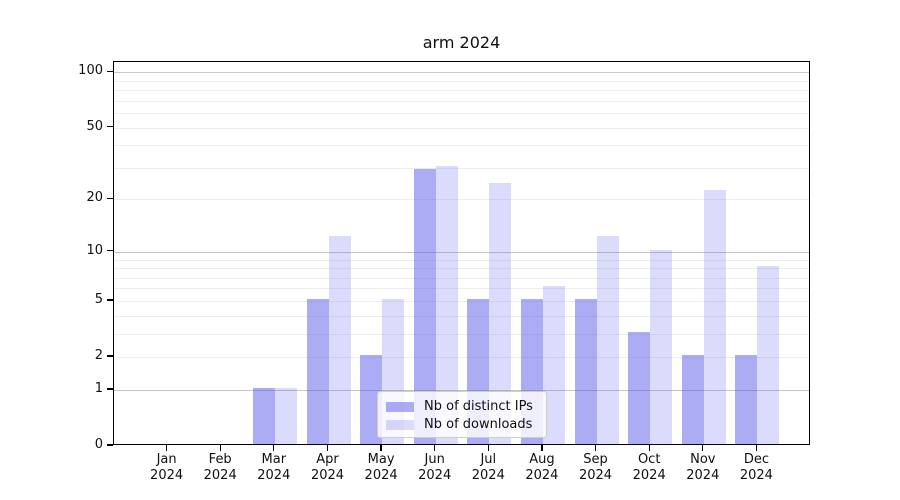  I want to click on x-tick-label: Feb 2024, so click(220, 467).